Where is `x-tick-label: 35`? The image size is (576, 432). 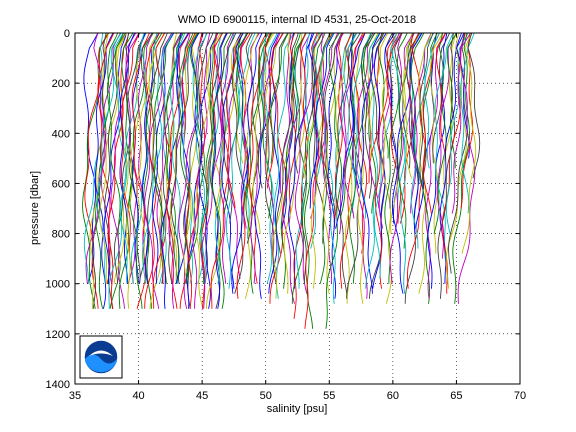
x-tick-label: 35 is located at coordinates (75, 396).